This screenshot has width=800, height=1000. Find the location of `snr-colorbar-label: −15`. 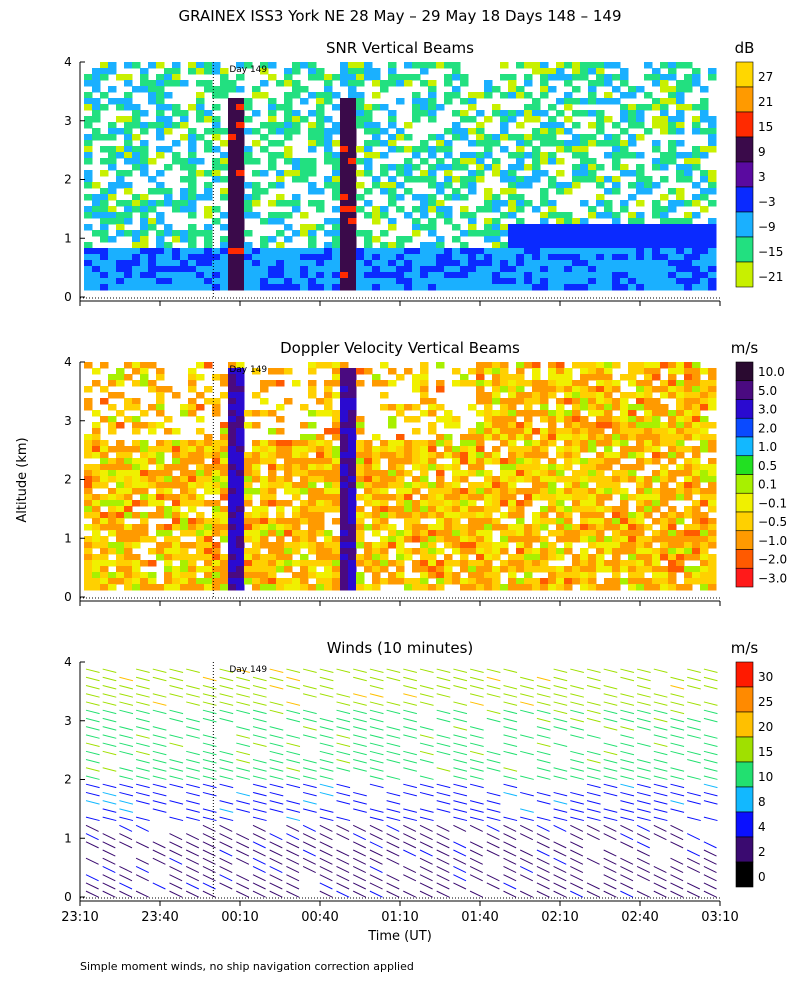

snr-colorbar-label: −15 is located at coordinates (770, 252).